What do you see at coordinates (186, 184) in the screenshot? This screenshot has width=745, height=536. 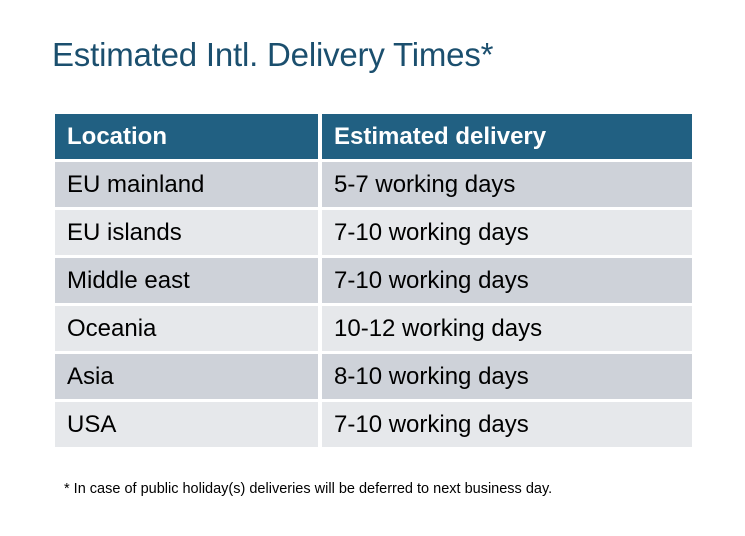 I see `location-cell: EU mainland` at bounding box center [186, 184].